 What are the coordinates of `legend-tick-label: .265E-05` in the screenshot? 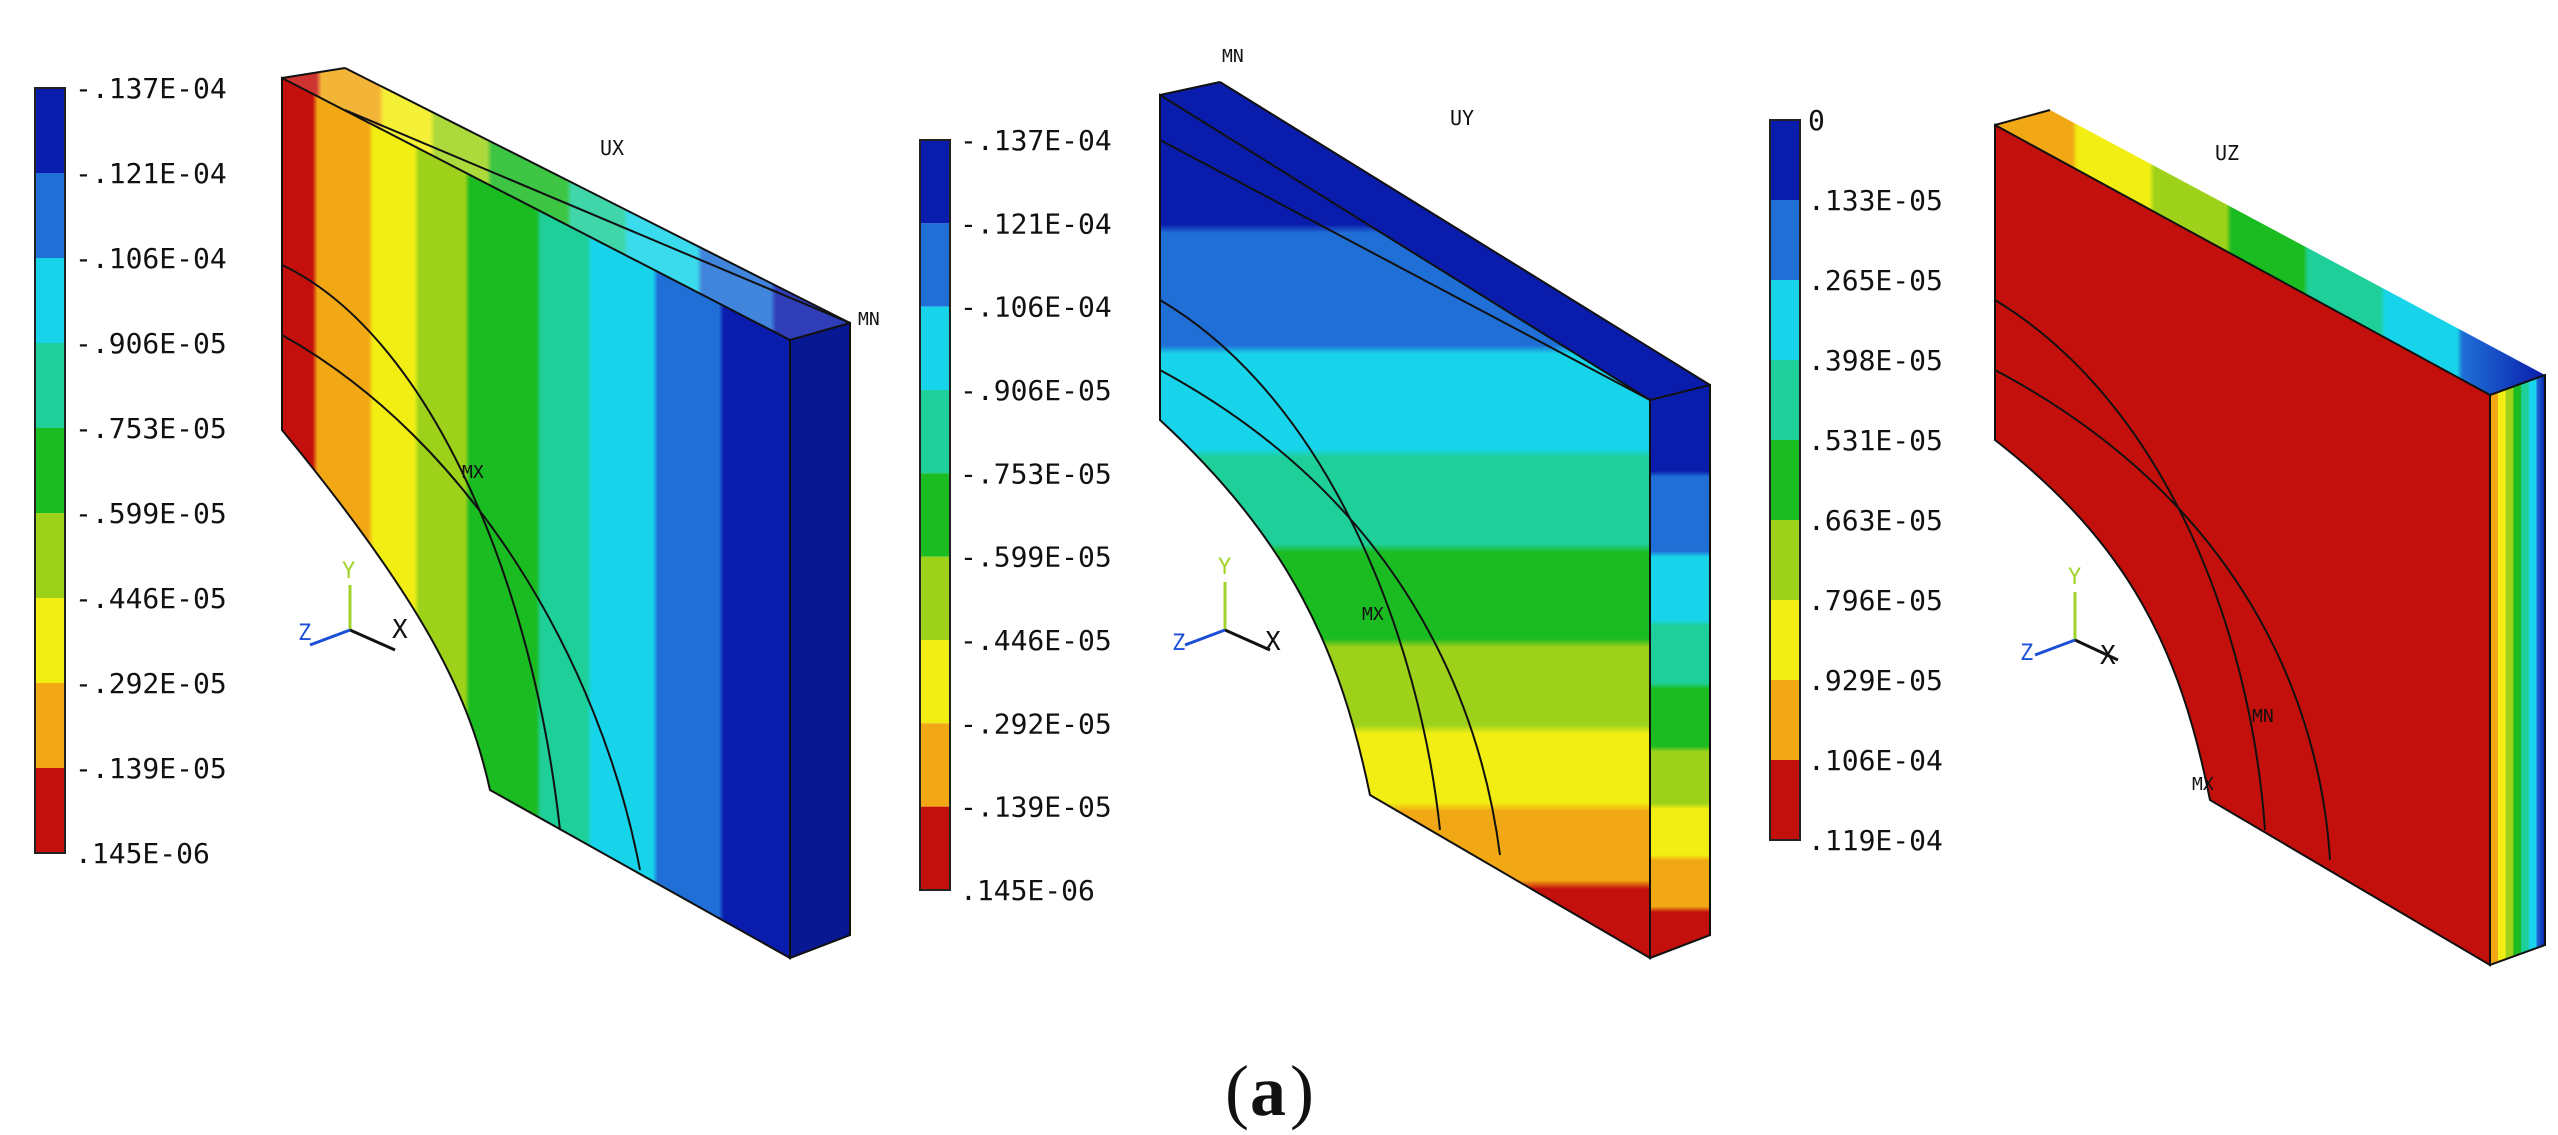 It's located at (1875, 280).